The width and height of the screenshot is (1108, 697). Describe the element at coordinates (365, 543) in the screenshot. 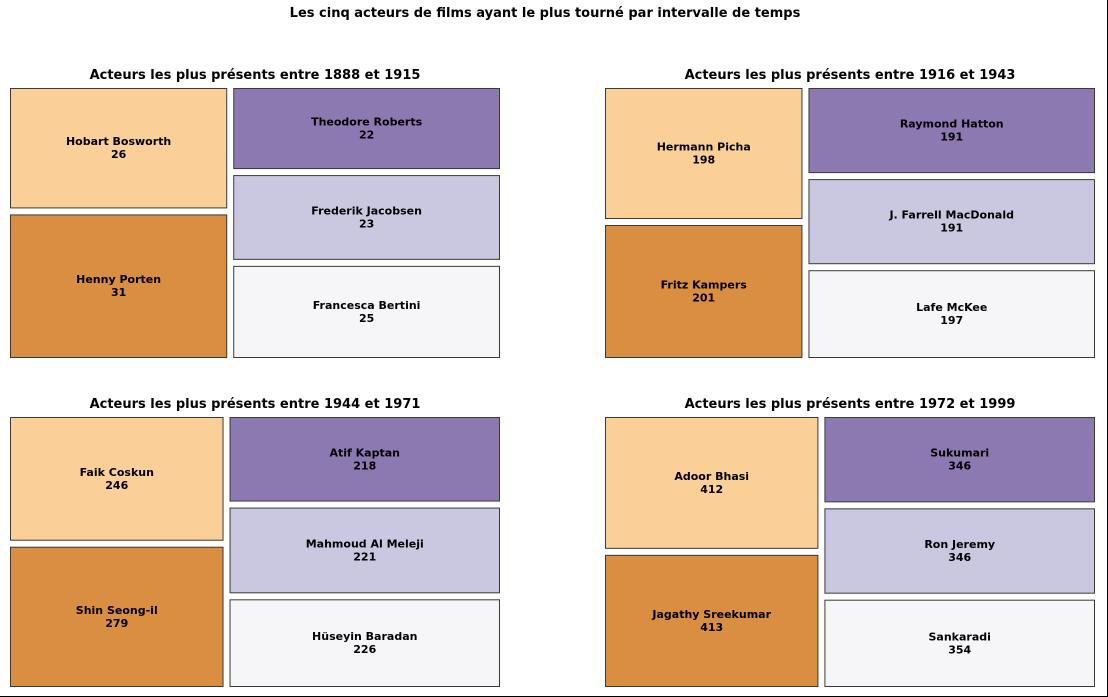

I see `treemap-label-name: Mahmoud Al Meleji` at that location.